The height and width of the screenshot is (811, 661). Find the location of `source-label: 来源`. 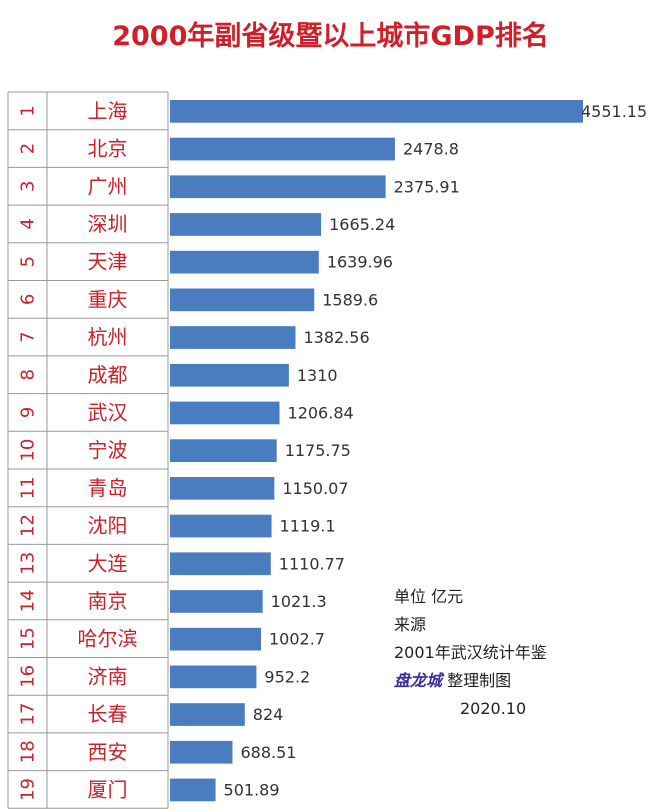

source-label: 来源 is located at coordinates (410, 624).